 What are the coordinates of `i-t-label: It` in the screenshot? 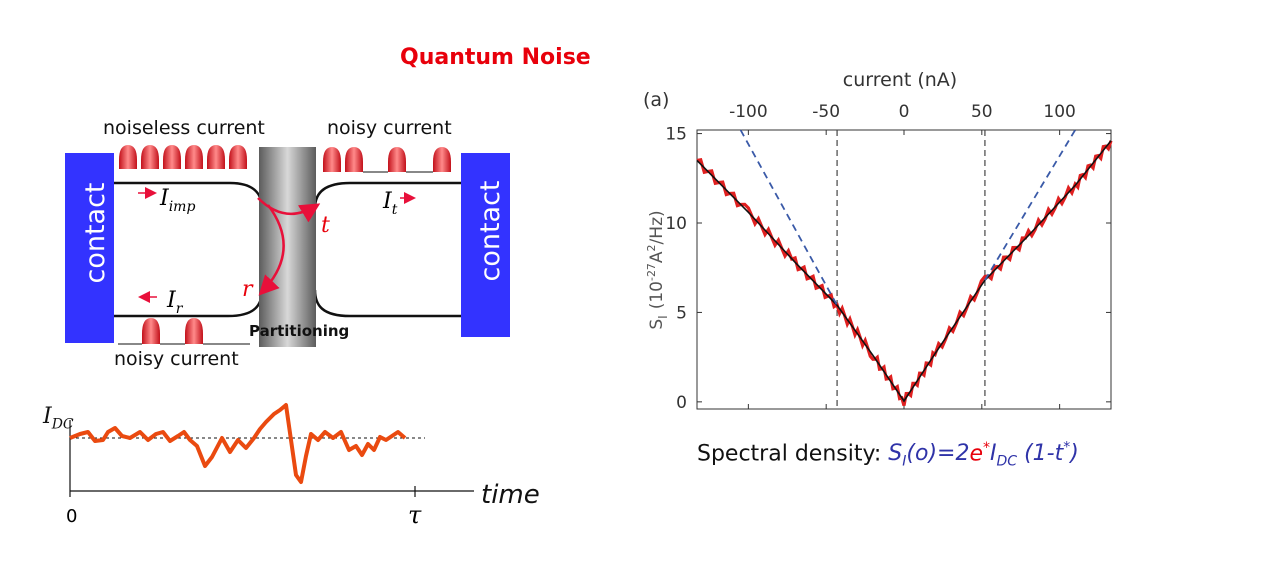 It's located at (390, 203).